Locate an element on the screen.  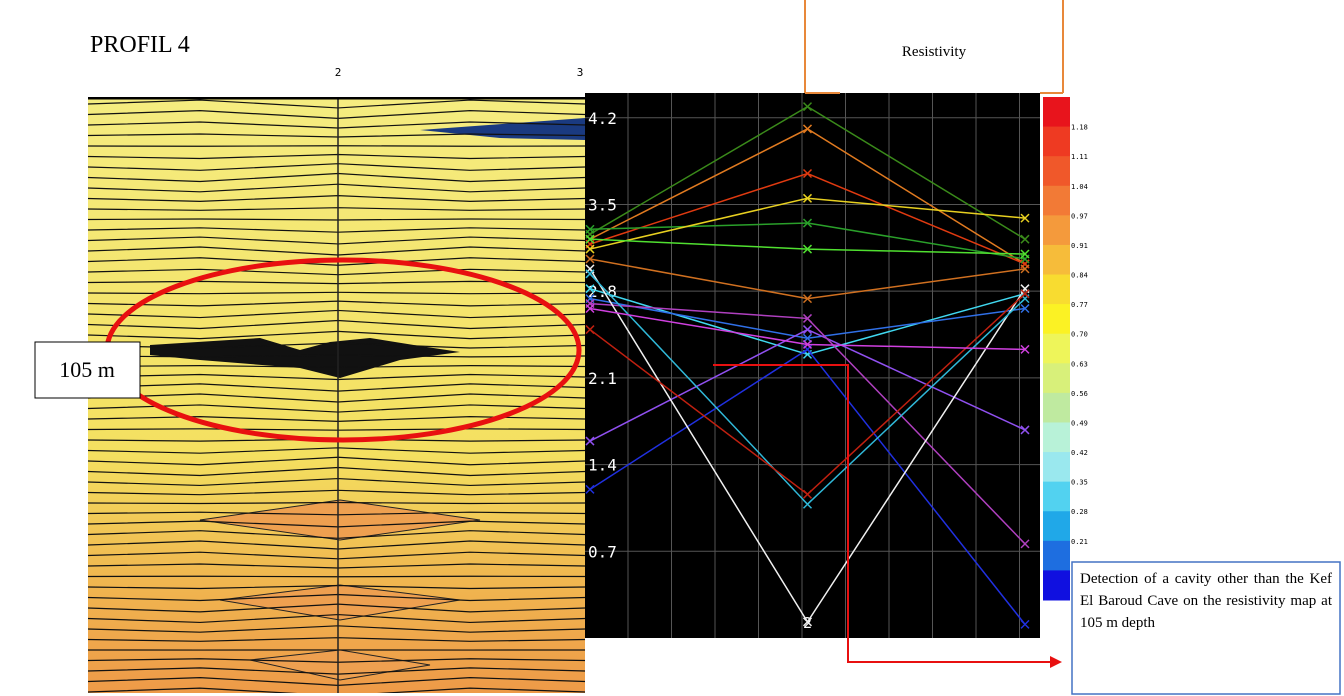
map-axis-label: 2 is located at coordinates (338, 72).